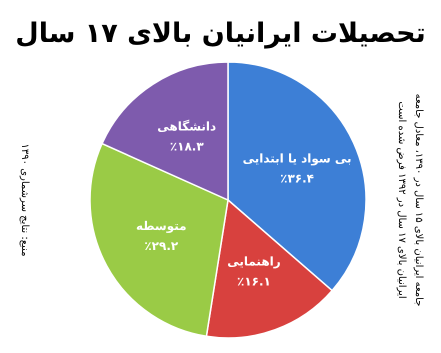  I want to click on text: منبع: نتایج سرشماری ۱۳۹۰, so click(24, 200).